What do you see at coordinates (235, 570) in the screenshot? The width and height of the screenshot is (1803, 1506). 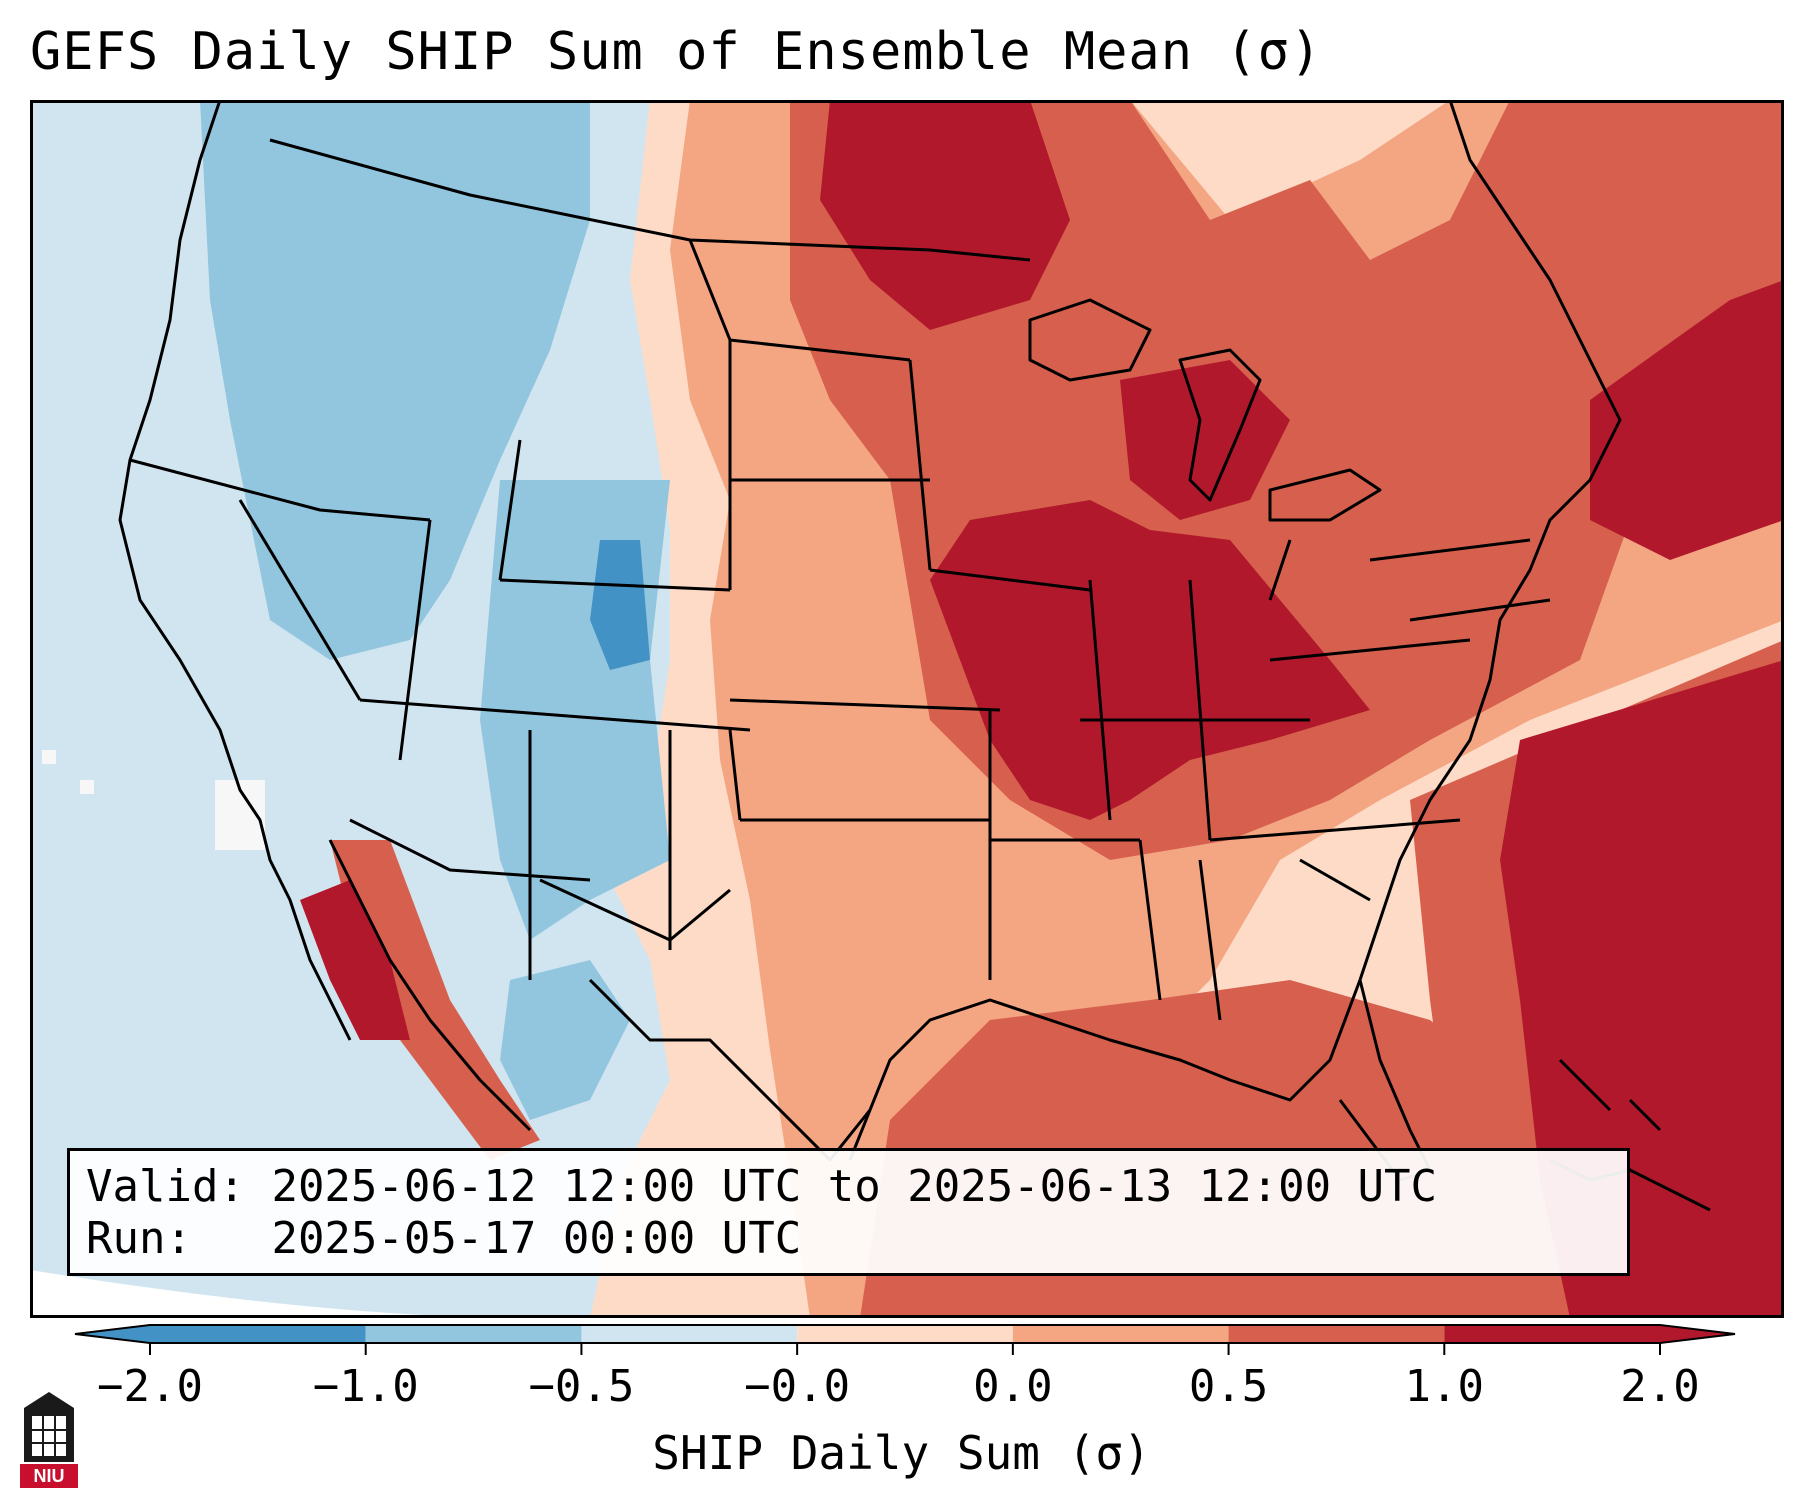 I see `pacific-coastline` at bounding box center [235, 570].